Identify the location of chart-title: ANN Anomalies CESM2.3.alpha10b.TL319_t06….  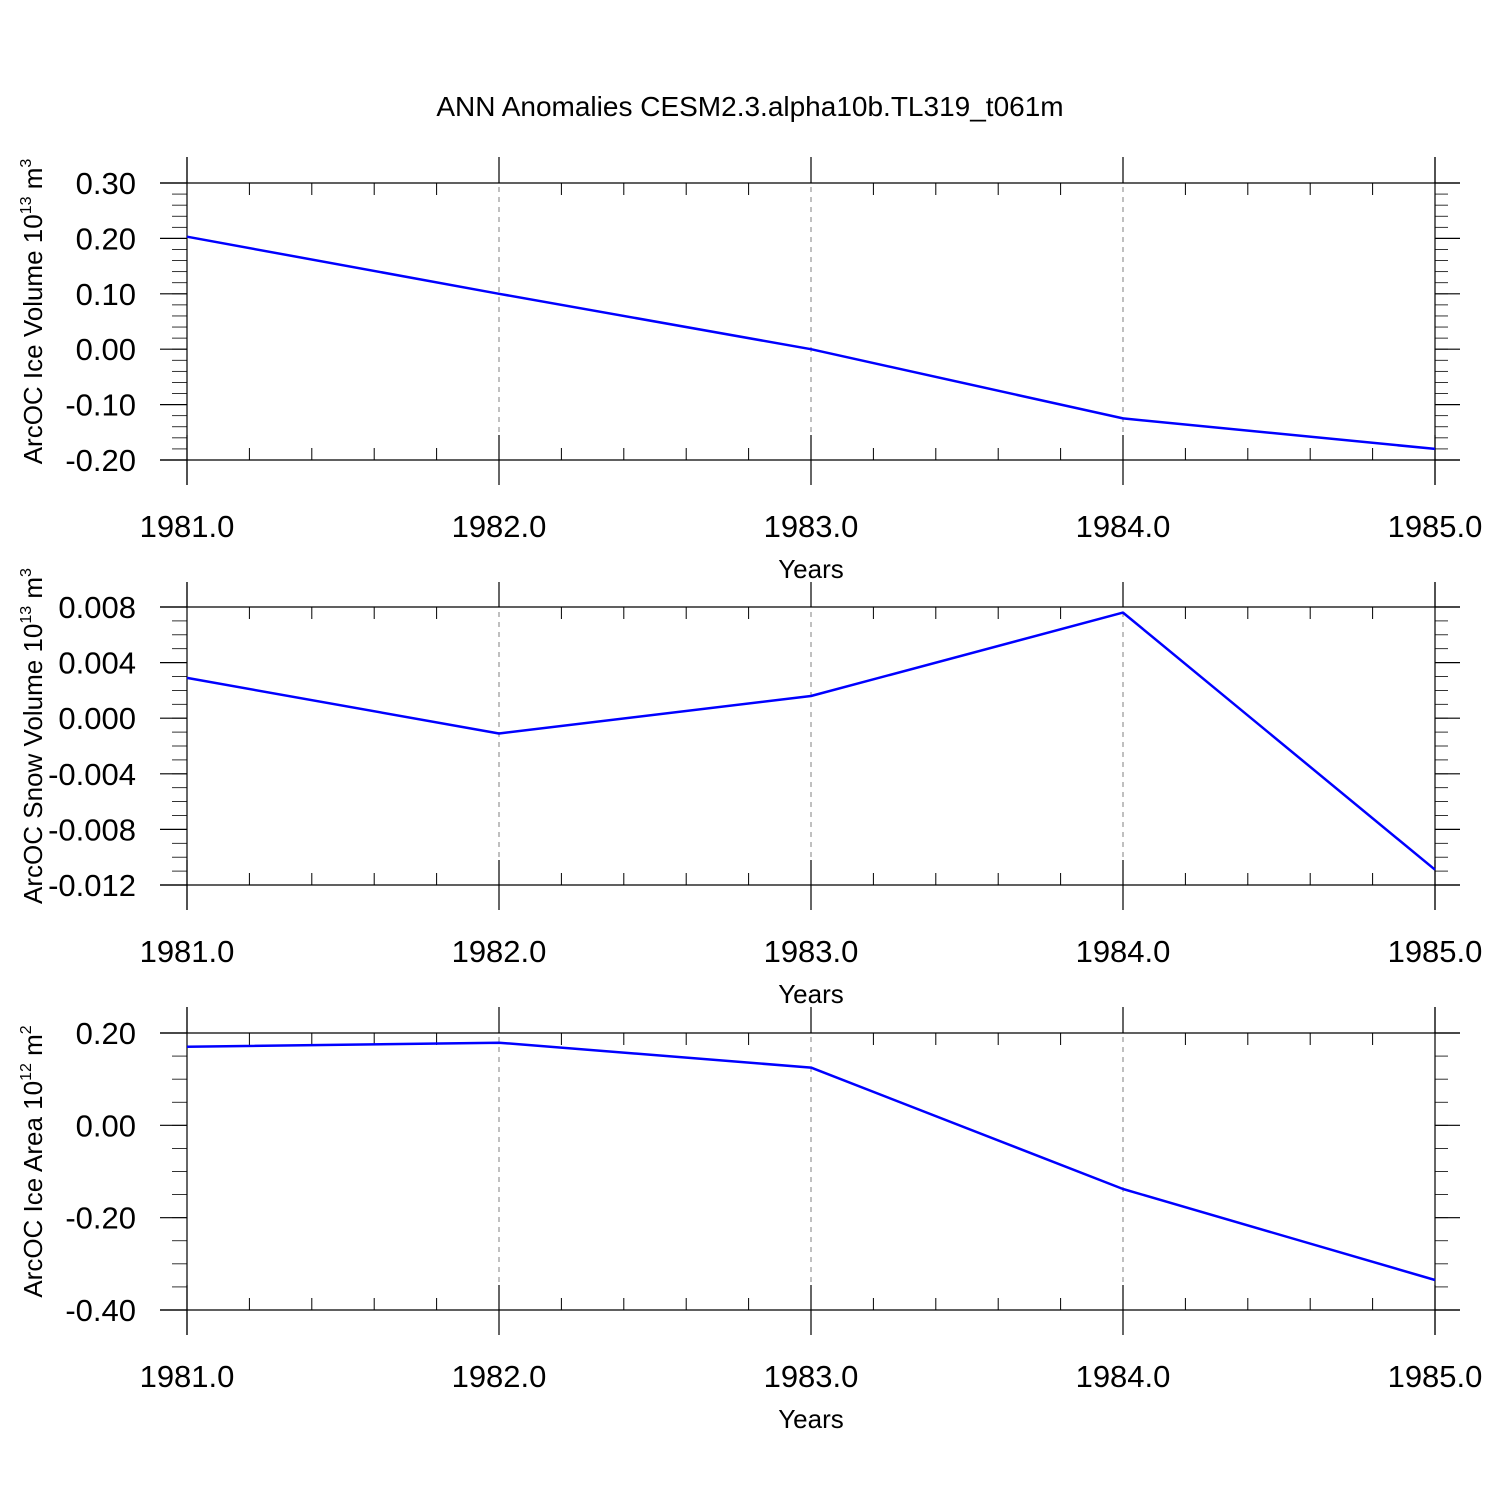
(749, 106).